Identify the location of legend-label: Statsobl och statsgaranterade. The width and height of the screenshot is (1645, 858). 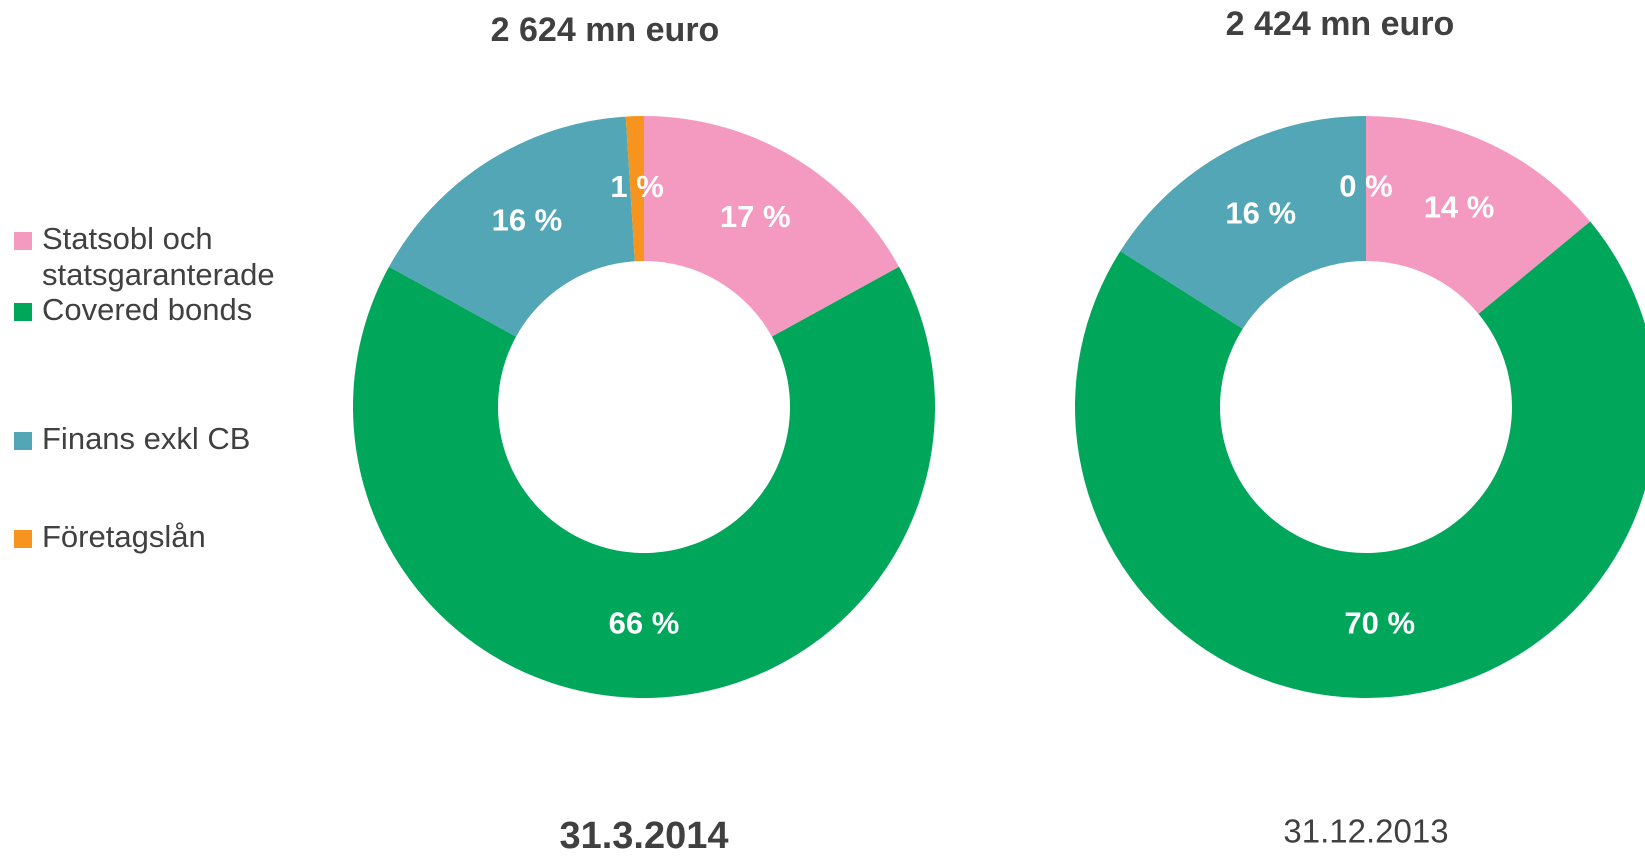
(158, 256).